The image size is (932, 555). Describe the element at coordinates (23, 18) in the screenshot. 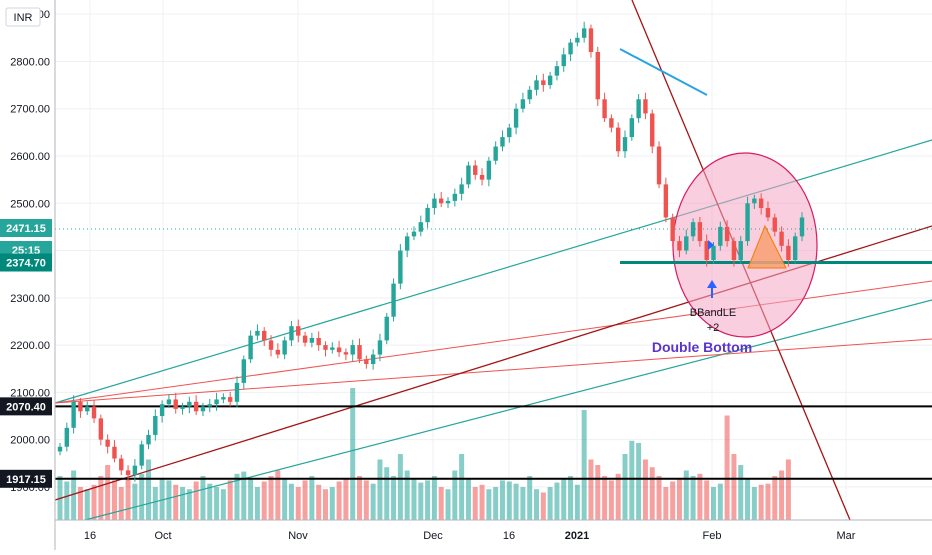

I see `currency-label: INR` at that location.